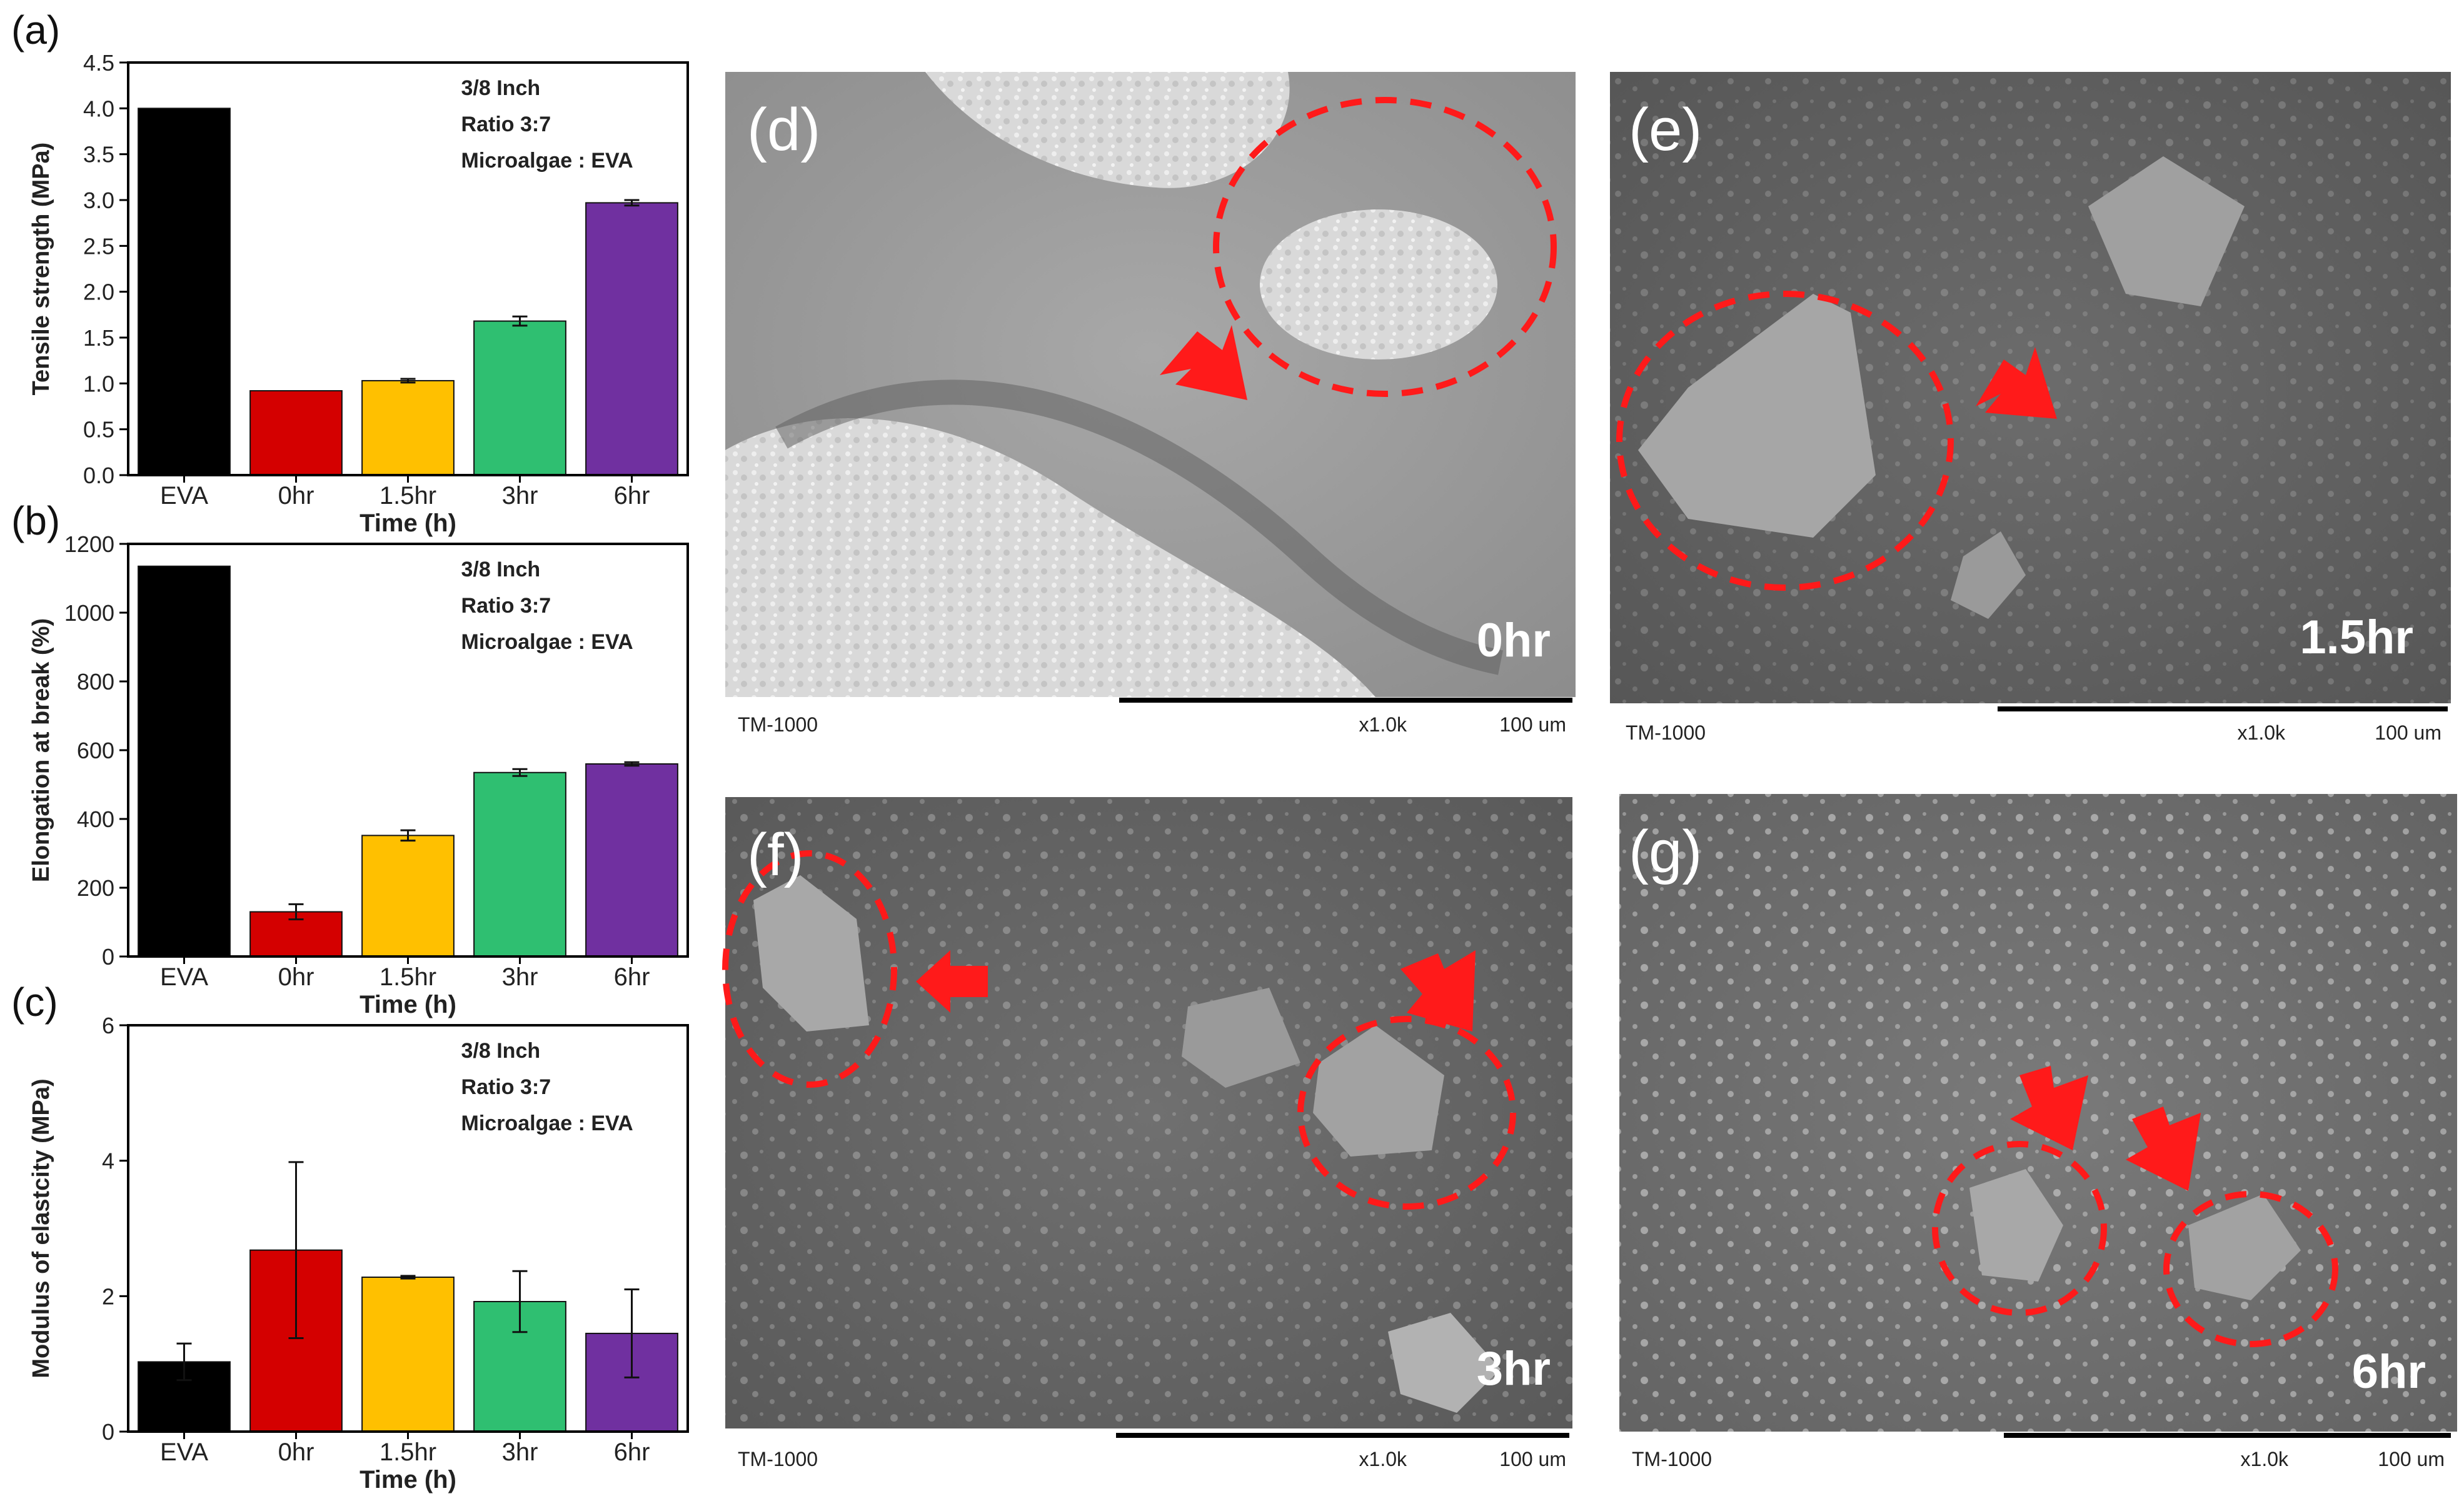  What do you see at coordinates (1379, 1091) in the screenshot?
I see `sem-particle-right` at bounding box center [1379, 1091].